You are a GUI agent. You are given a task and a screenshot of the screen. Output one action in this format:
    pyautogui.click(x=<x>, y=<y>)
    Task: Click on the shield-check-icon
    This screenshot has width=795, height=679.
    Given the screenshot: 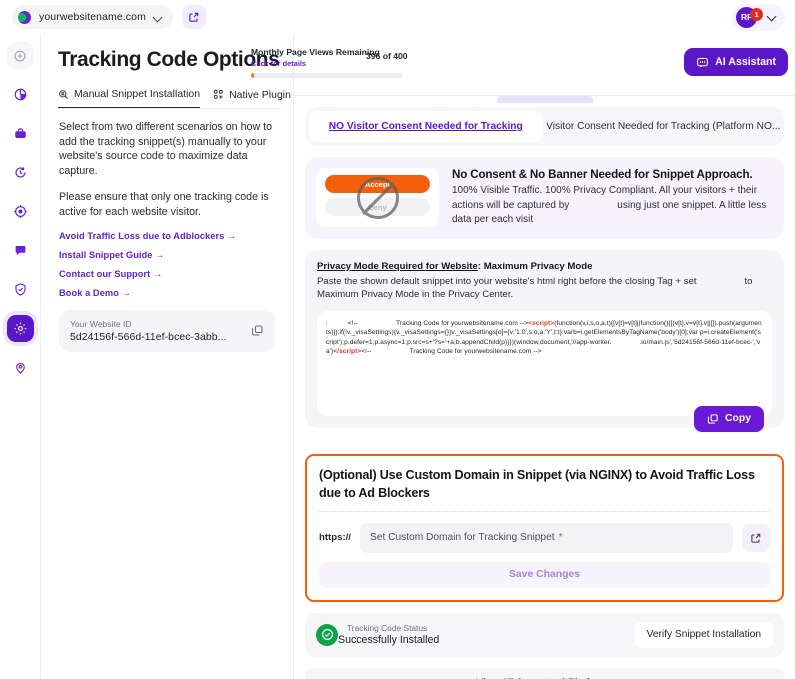 What is the action you would take?
    pyautogui.click(x=20, y=289)
    